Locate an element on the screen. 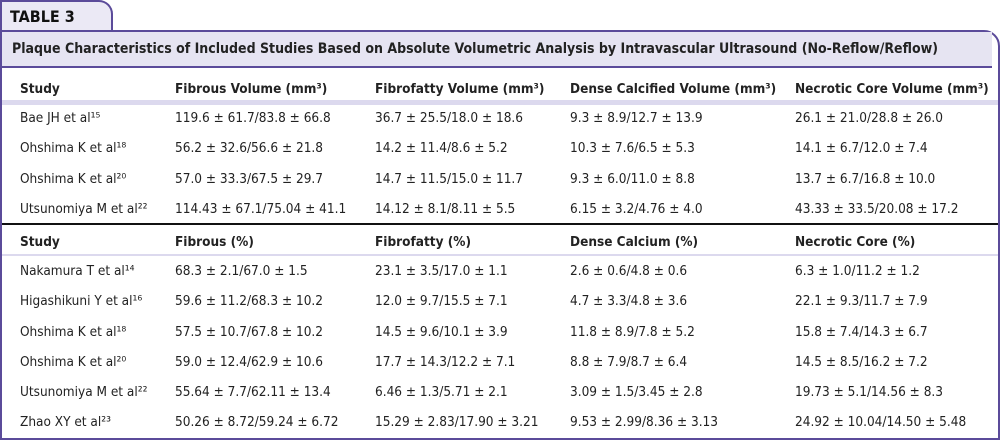 Image resolution: width=1000 pixels, height=440 pixels. table-cell: 57.0 ± 33.3/67.5 ± 29.7 is located at coordinates (249, 178).